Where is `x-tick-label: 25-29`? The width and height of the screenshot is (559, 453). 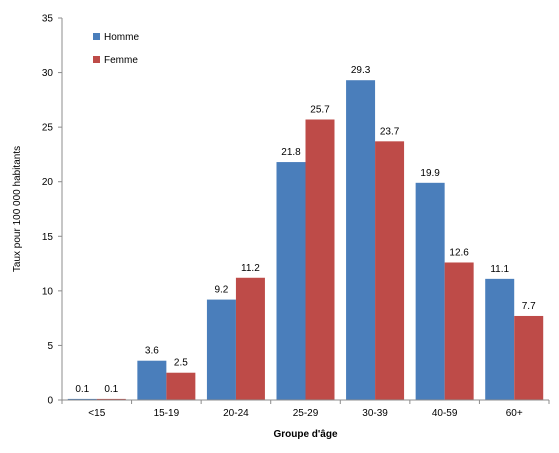 x-tick-label: 25-29 is located at coordinates (306, 413).